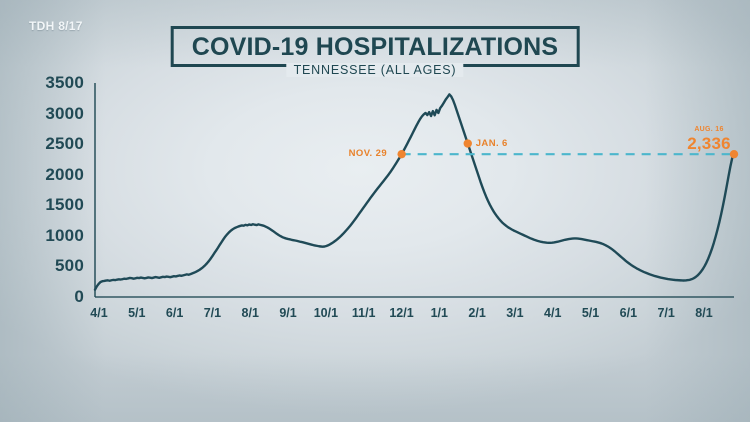 The height and width of the screenshot is (422, 750). What do you see at coordinates (375, 47) in the screenshot?
I see `page-title: COVID-19 HOSPITALIZATIONS` at bounding box center [375, 47].